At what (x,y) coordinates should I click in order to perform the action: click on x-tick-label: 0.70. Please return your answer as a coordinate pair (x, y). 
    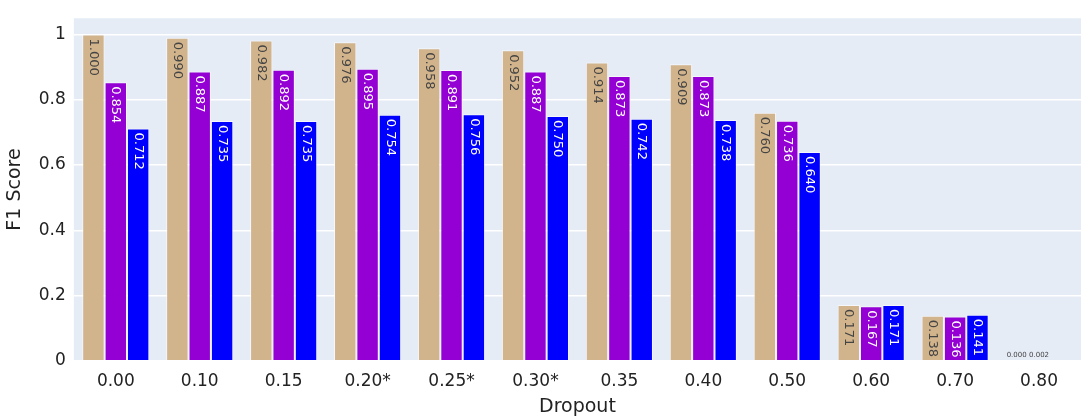
    Looking at the image, I should click on (955, 380).